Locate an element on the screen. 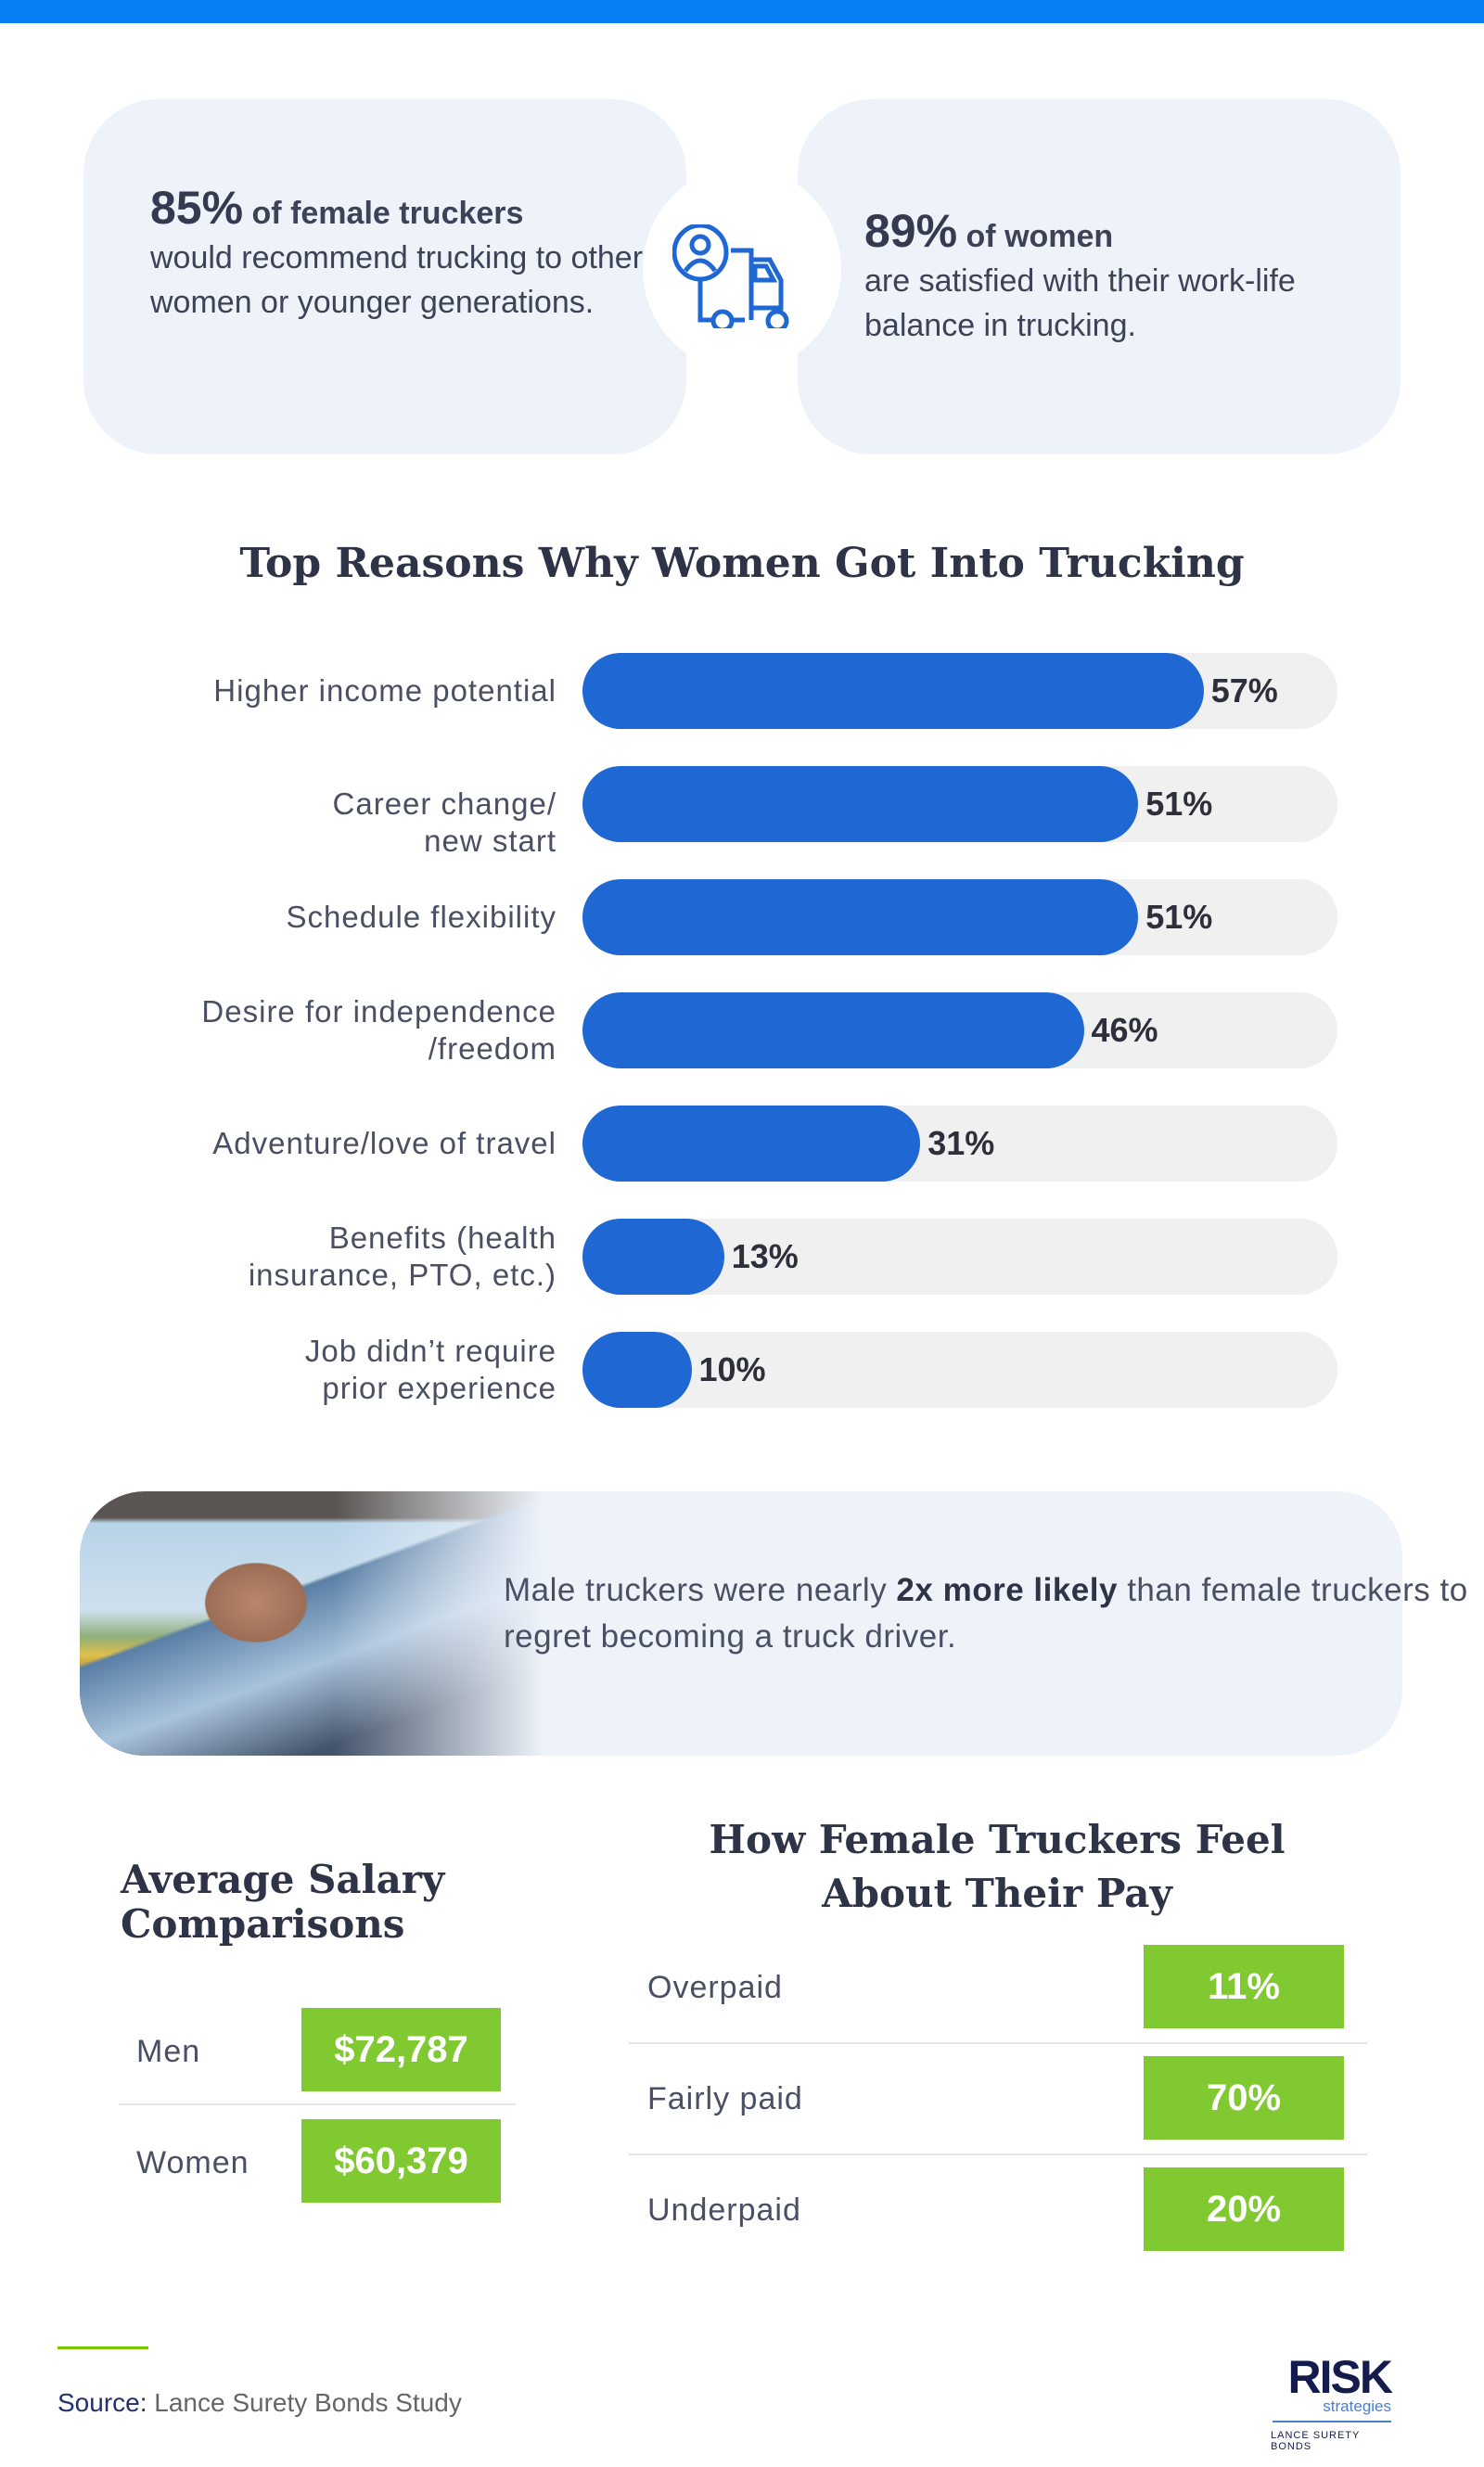 This screenshot has height=2467, width=1484. reason-label: Benefits (health insurance, PTO, etc.) is located at coordinates (402, 1256).